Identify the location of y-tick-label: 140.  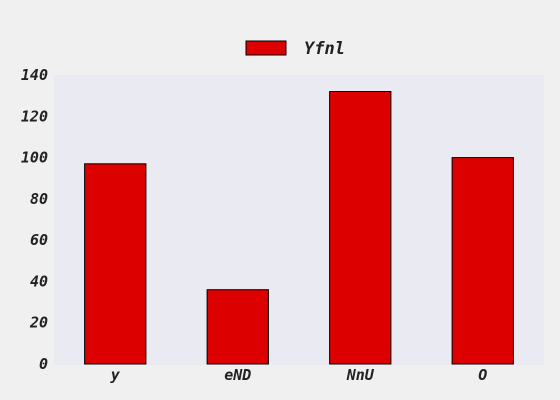
(34, 75).